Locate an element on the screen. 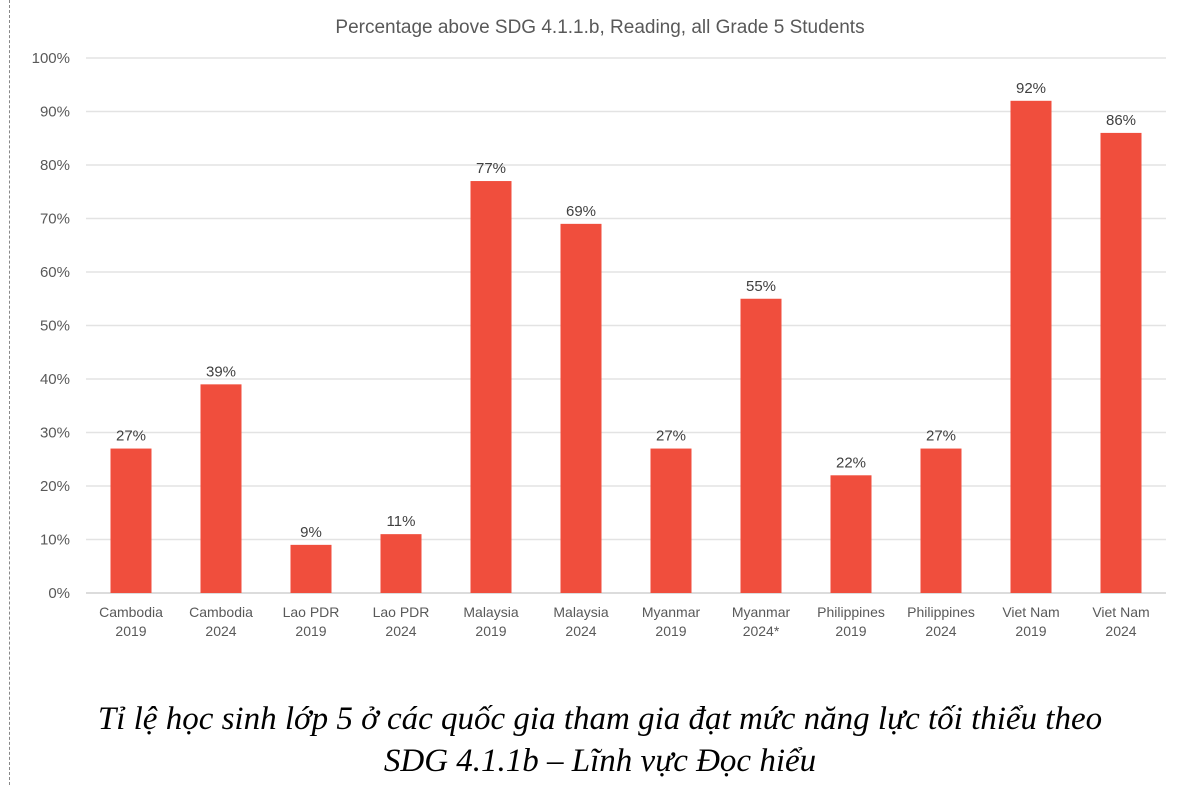 The width and height of the screenshot is (1200, 785). x-tick-label: 2024* is located at coordinates (761, 631).